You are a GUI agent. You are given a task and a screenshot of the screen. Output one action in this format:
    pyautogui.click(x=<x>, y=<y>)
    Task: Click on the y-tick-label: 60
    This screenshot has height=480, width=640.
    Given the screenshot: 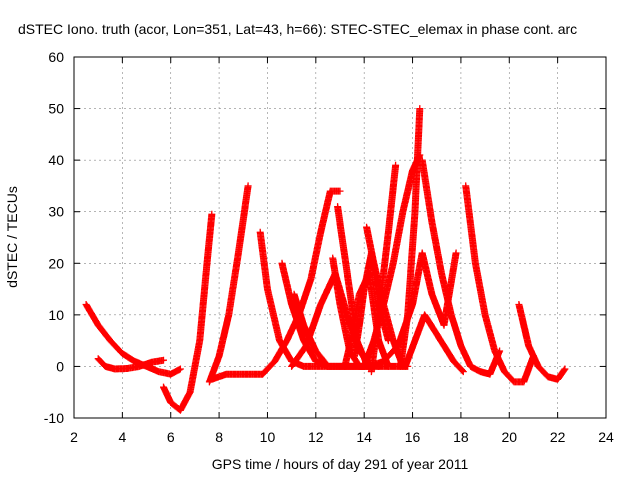 What is the action you would take?
    pyautogui.click(x=56, y=57)
    